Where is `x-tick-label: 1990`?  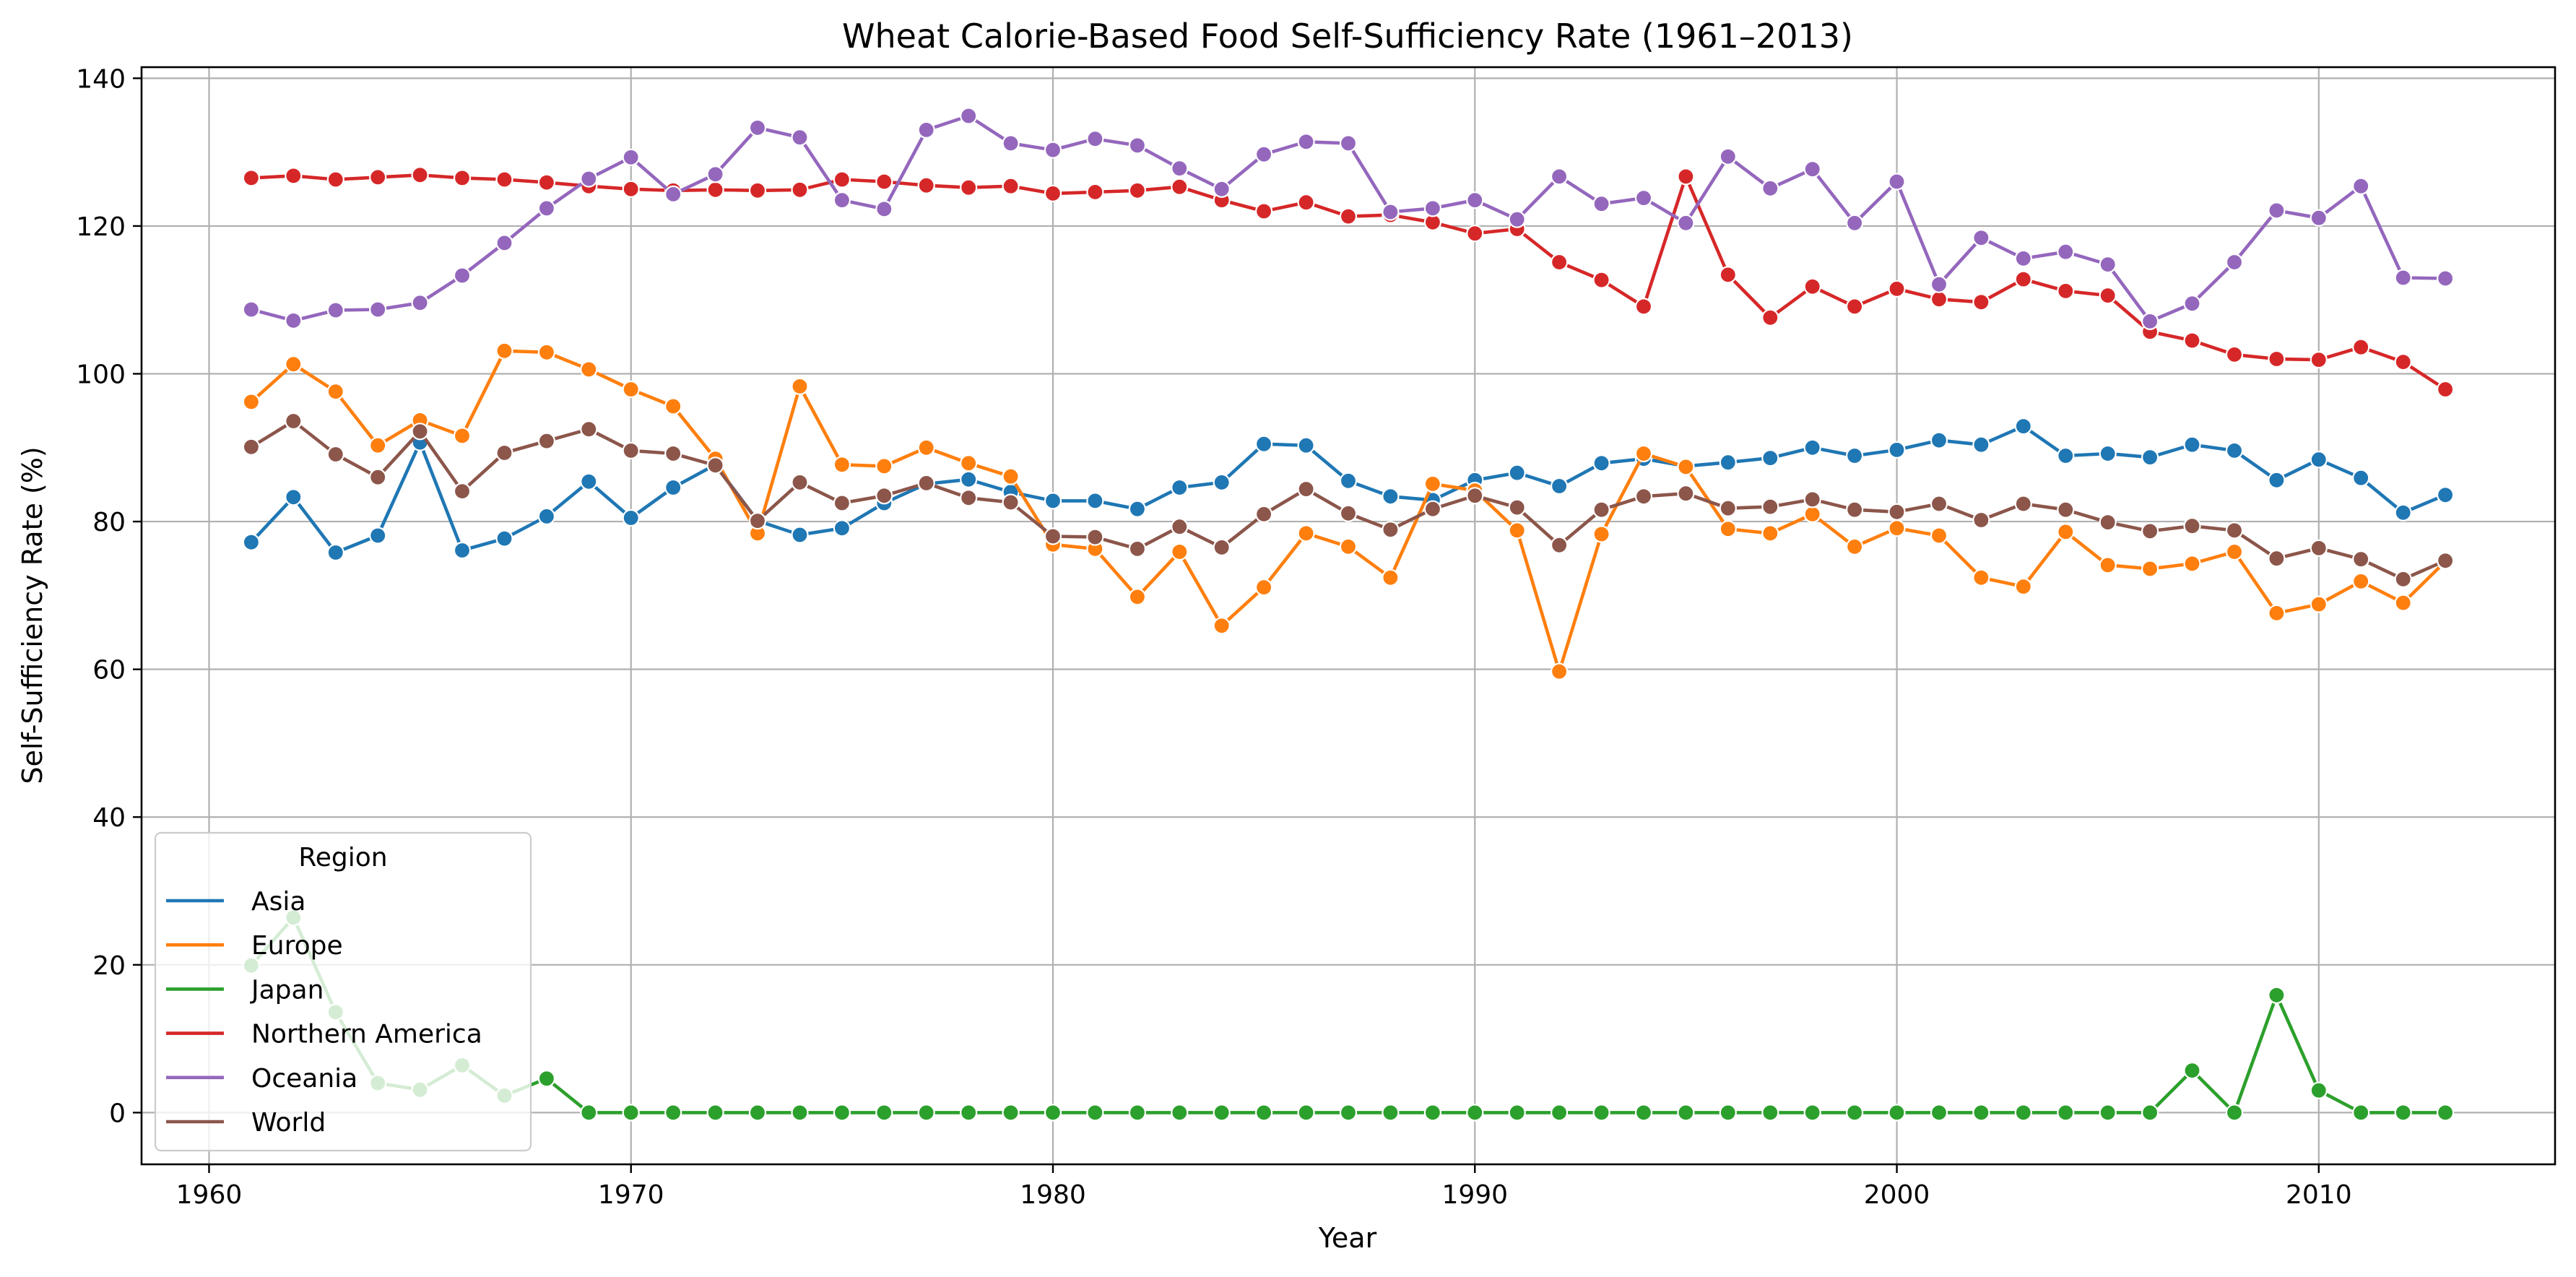 x-tick-label: 1990 is located at coordinates (1474, 1195).